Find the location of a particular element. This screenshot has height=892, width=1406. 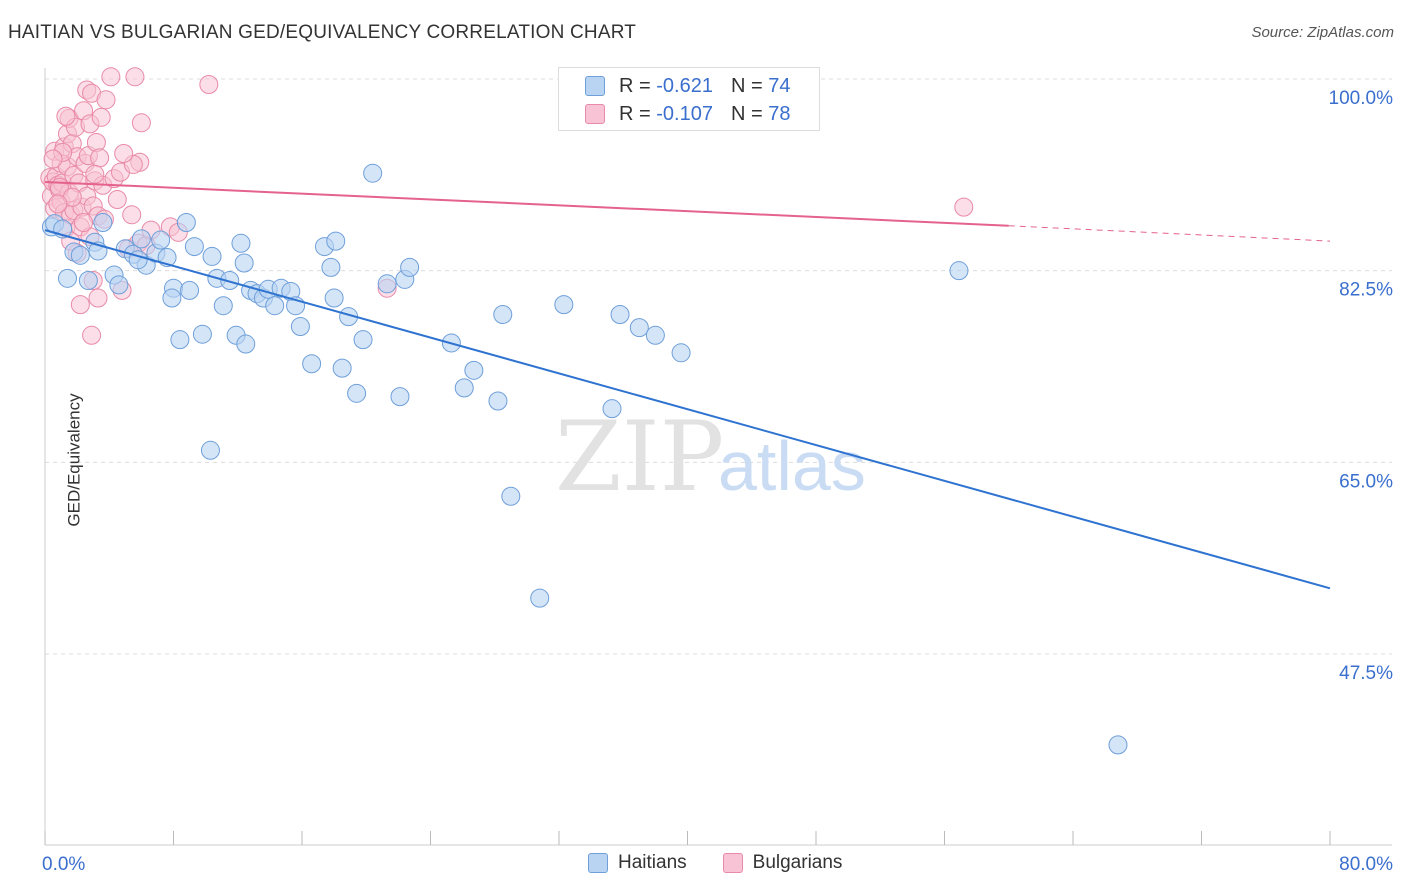

legend-item-bulgarians: Bulgarians is located at coordinates (782, 863).